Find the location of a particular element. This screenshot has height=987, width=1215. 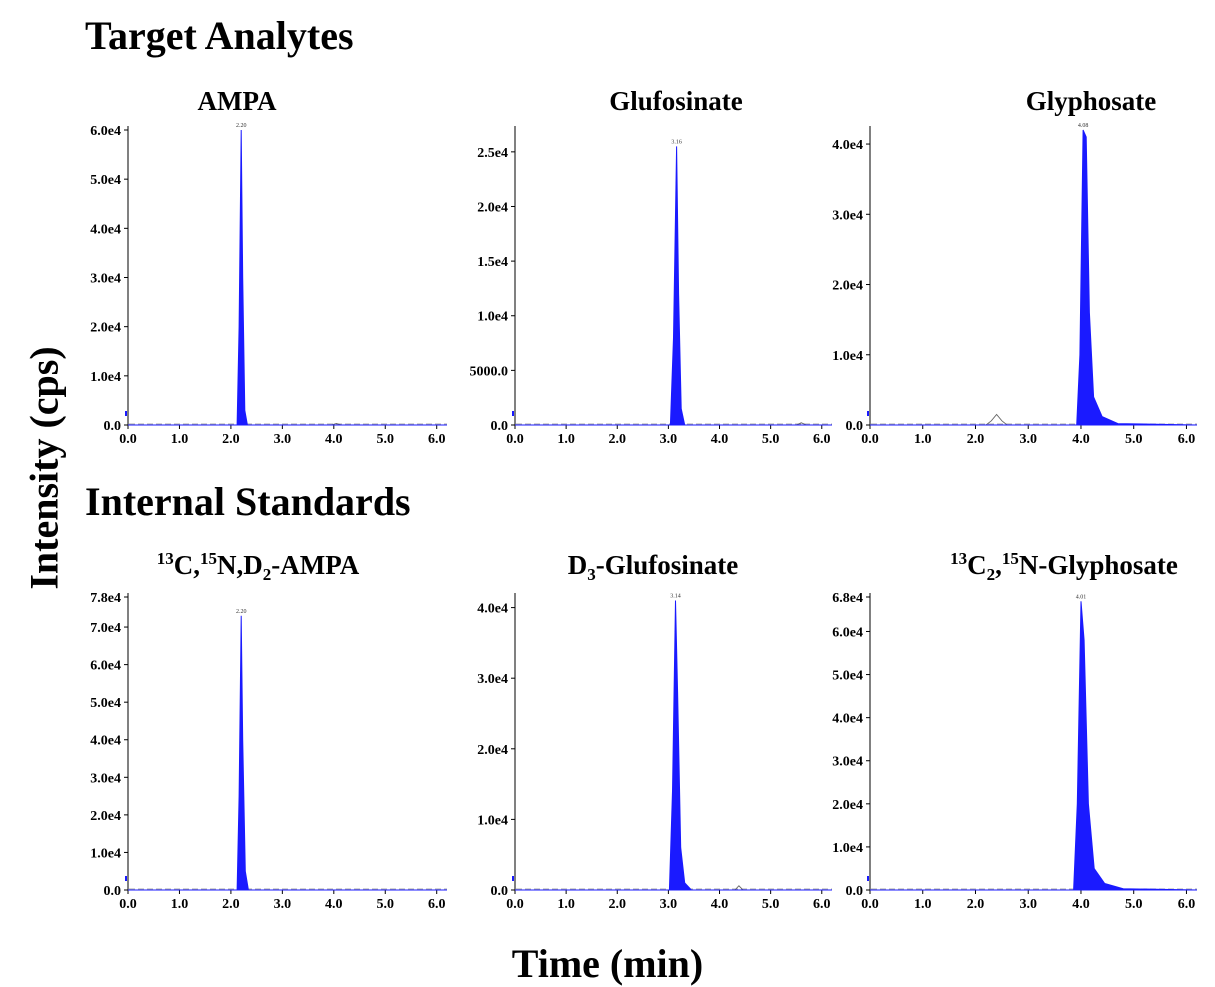

x-axis-label: Time (min) is located at coordinates (607, 963).